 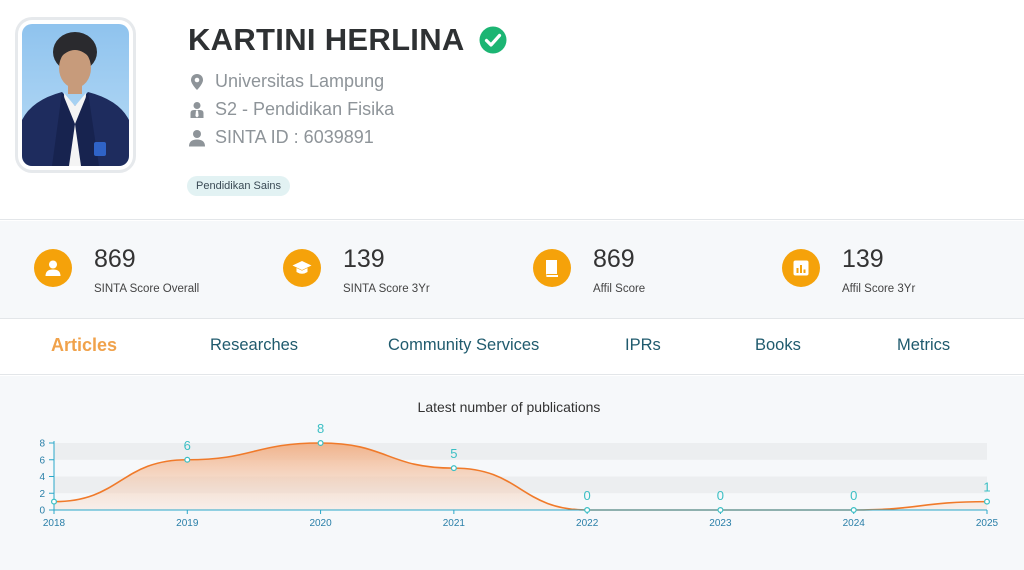 I want to click on stat-label: SINTA Score 3Yr, so click(x=386, y=289).